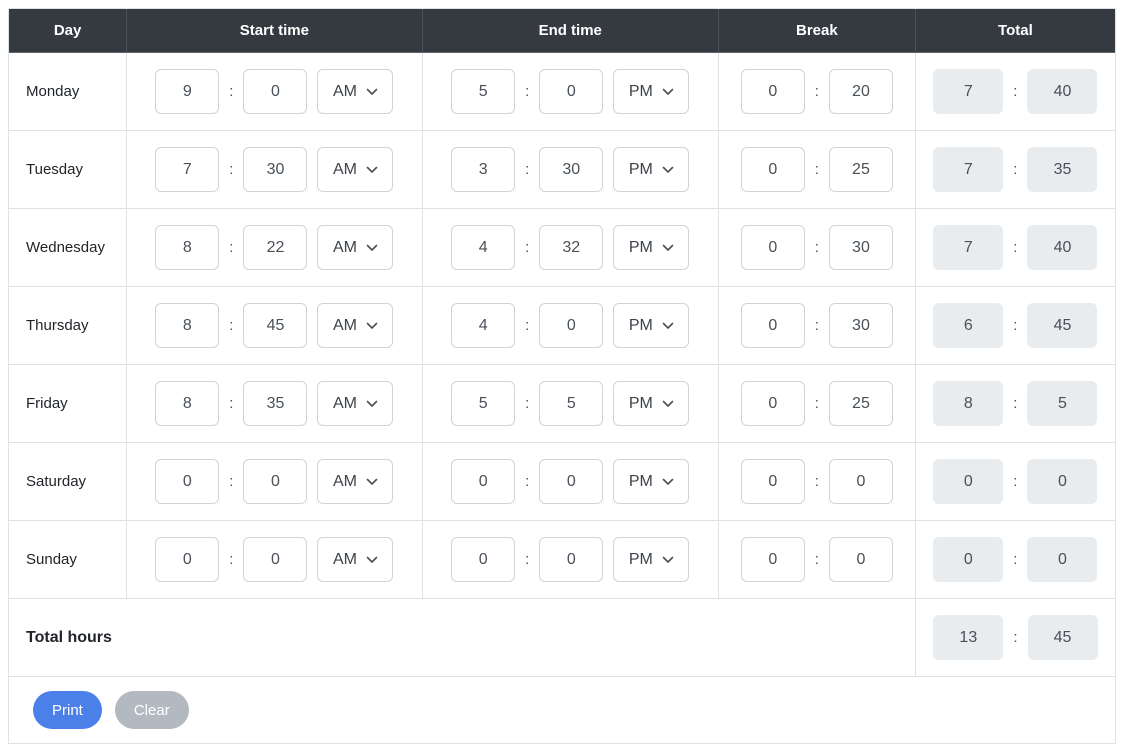 The image size is (1124, 752). I want to click on print-button: Print, so click(67, 710).